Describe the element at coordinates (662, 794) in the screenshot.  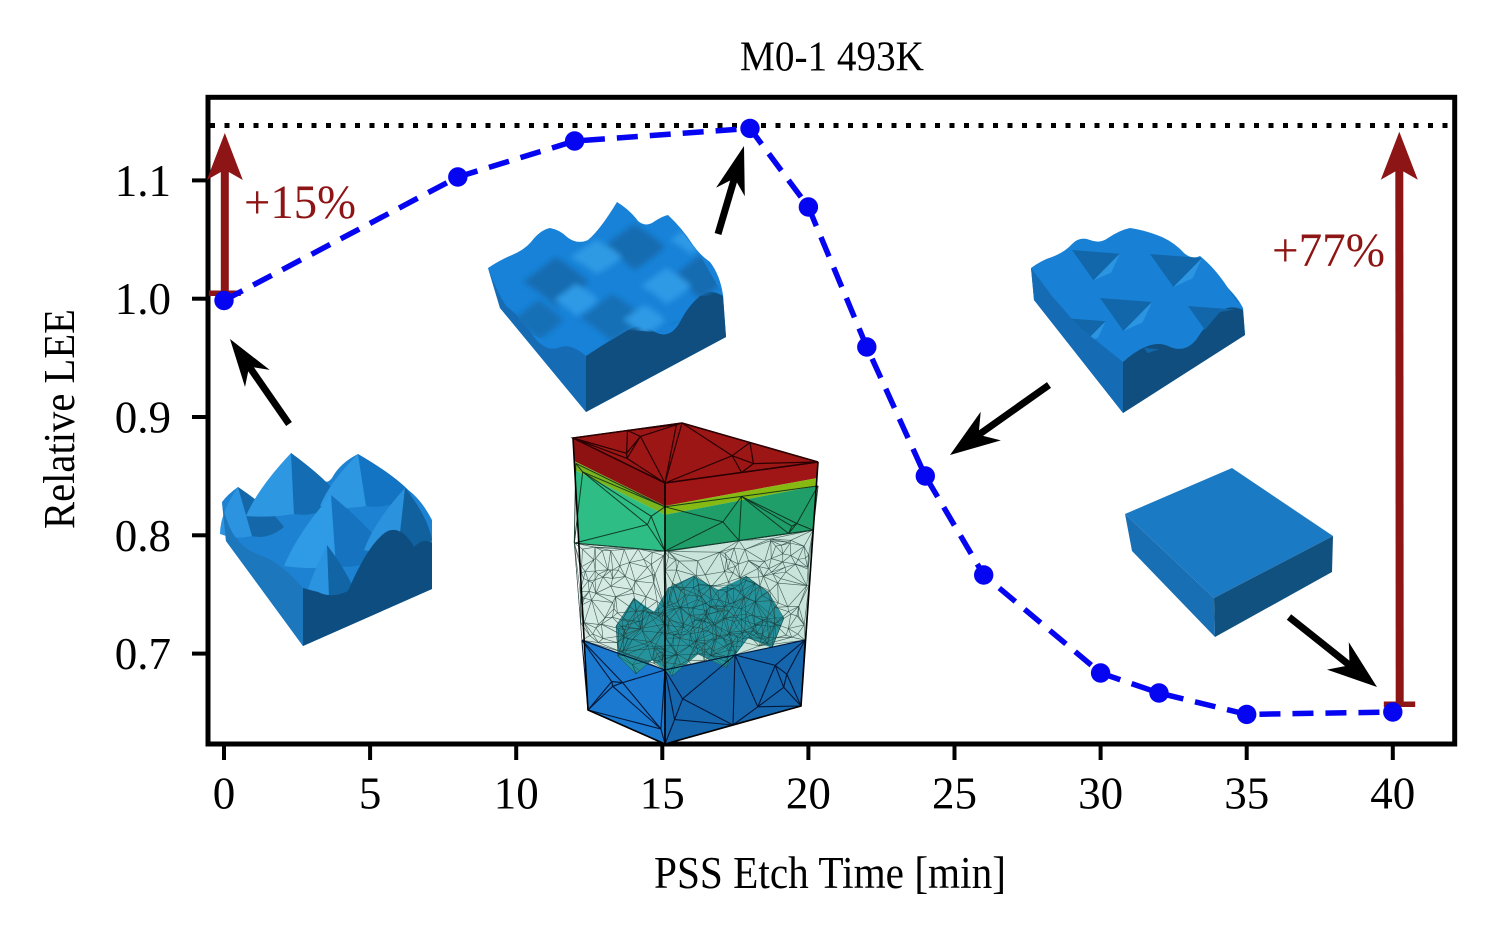
I see `svg-text: 15` at that location.